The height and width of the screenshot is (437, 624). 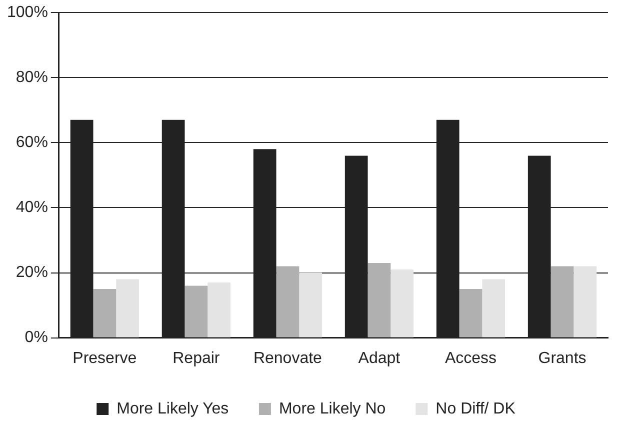 What do you see at coordinates (32, 77) in the screenshot?
I see `y-tick-label: 80%` at bounding box center [32, 77].